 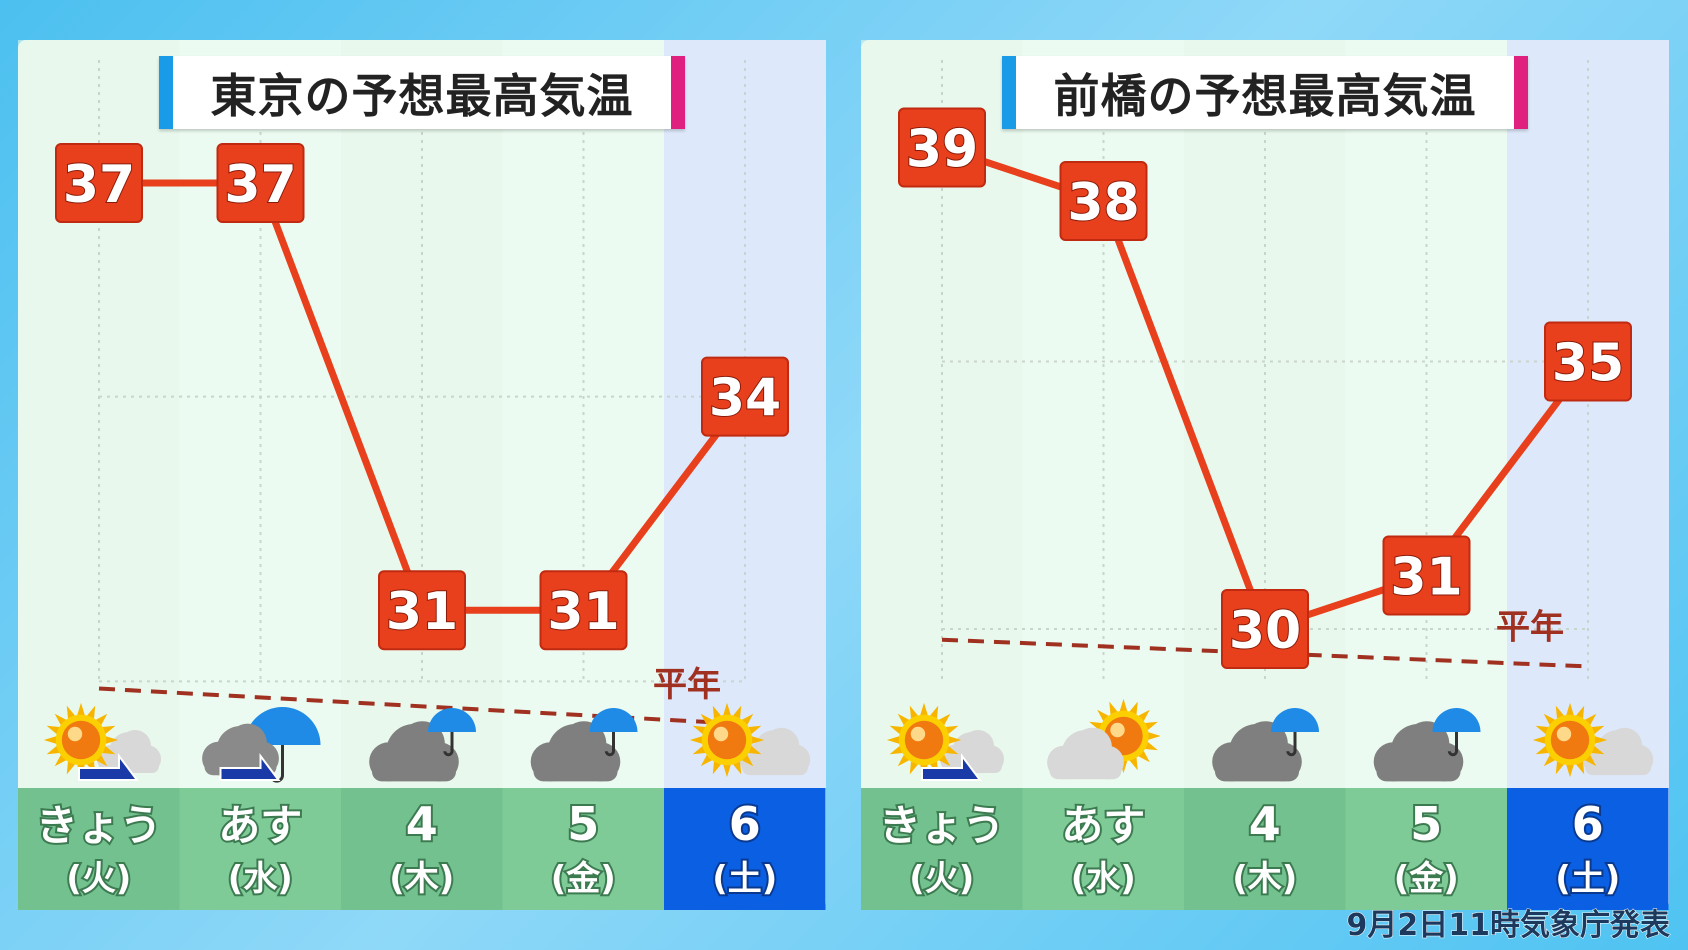 I want to click on temperature-marker: 34, so click(x=745, y=396).